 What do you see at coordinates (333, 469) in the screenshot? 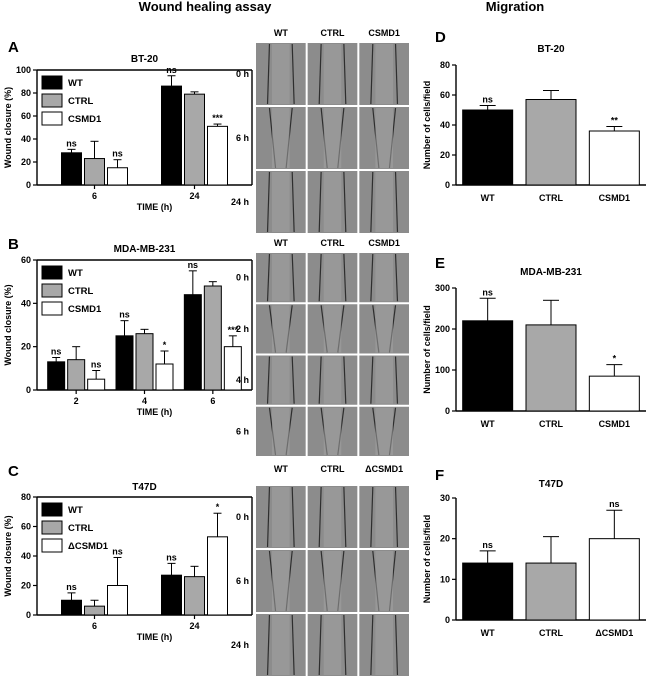
I see `micrograph-column-label: CTRL` at bounding box center [333, 469].